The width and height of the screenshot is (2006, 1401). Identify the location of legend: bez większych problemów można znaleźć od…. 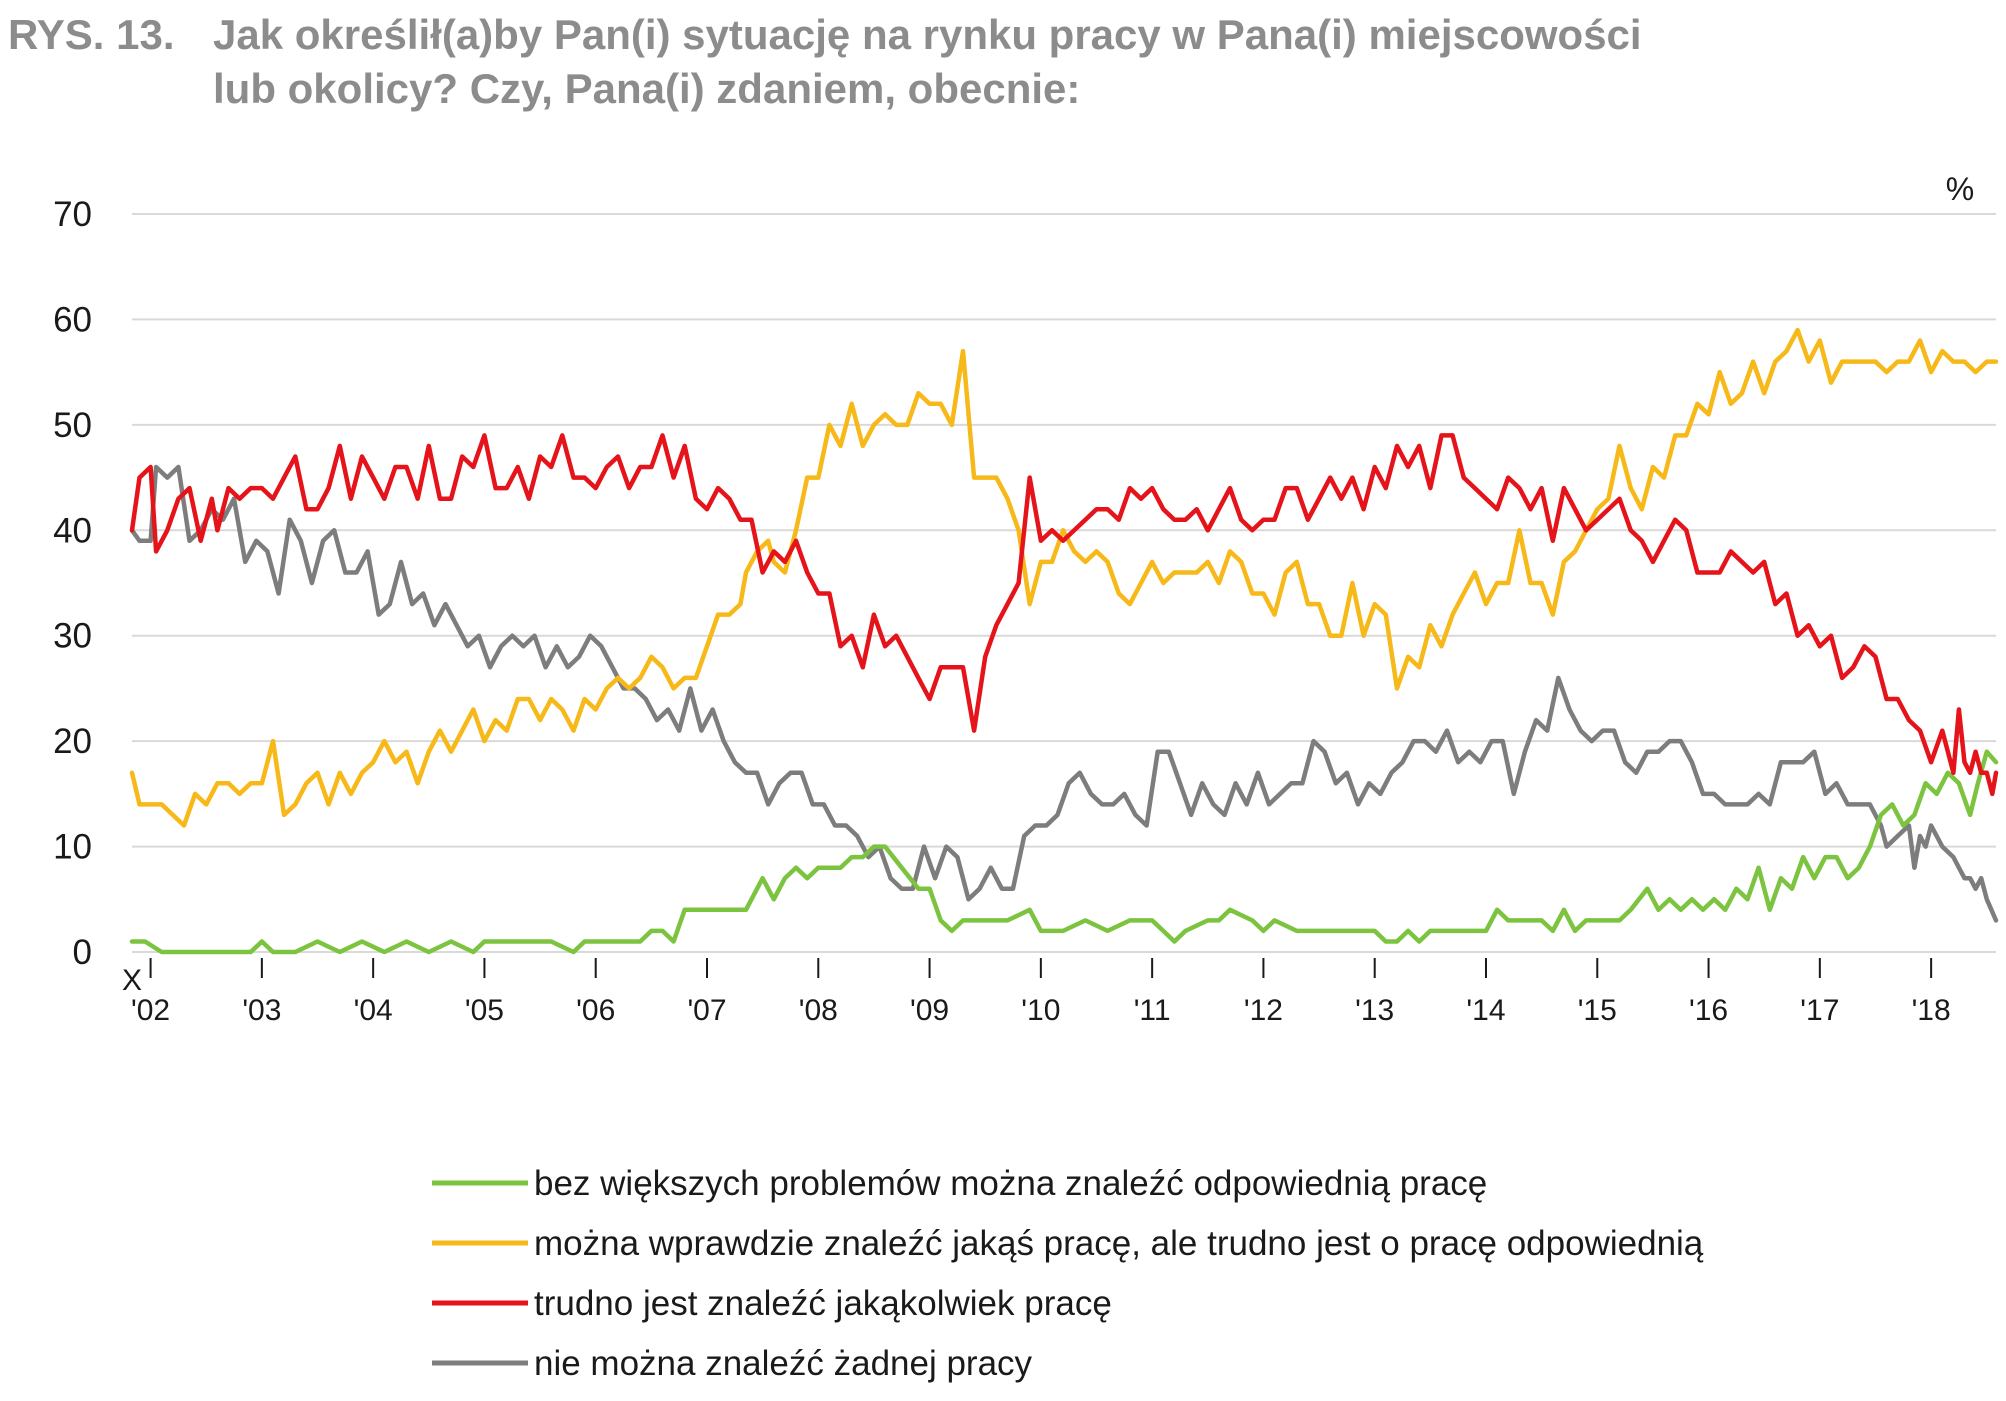
(1068, 1273).